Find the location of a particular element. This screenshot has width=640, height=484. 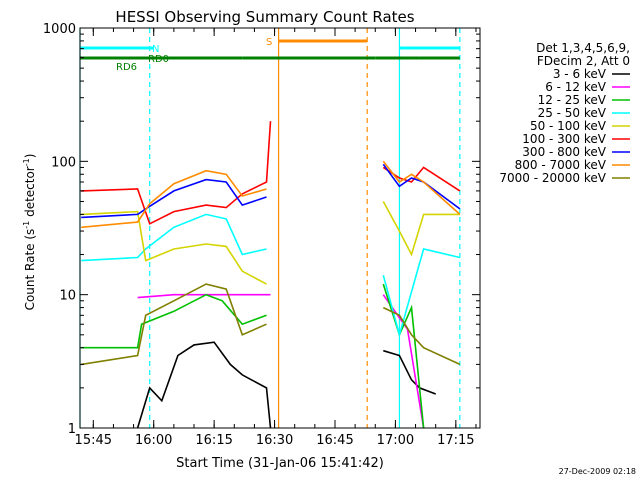

x-tick-label-1: 16:00 is located at coordinates (153, 440).